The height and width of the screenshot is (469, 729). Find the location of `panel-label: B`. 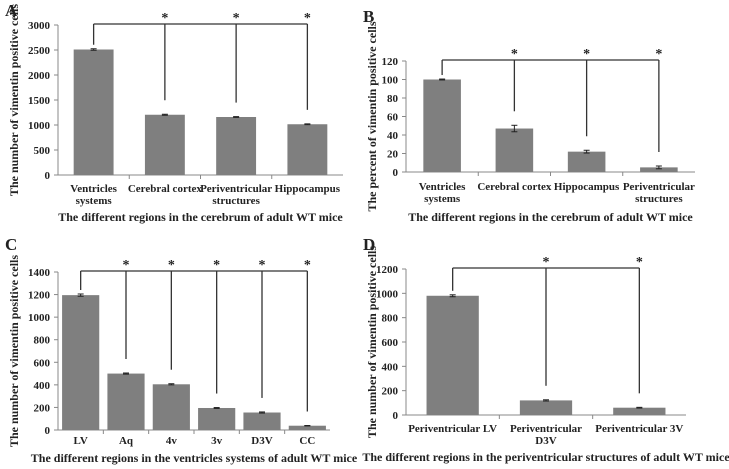

panel-label: B is located at coordinates (368, 16).